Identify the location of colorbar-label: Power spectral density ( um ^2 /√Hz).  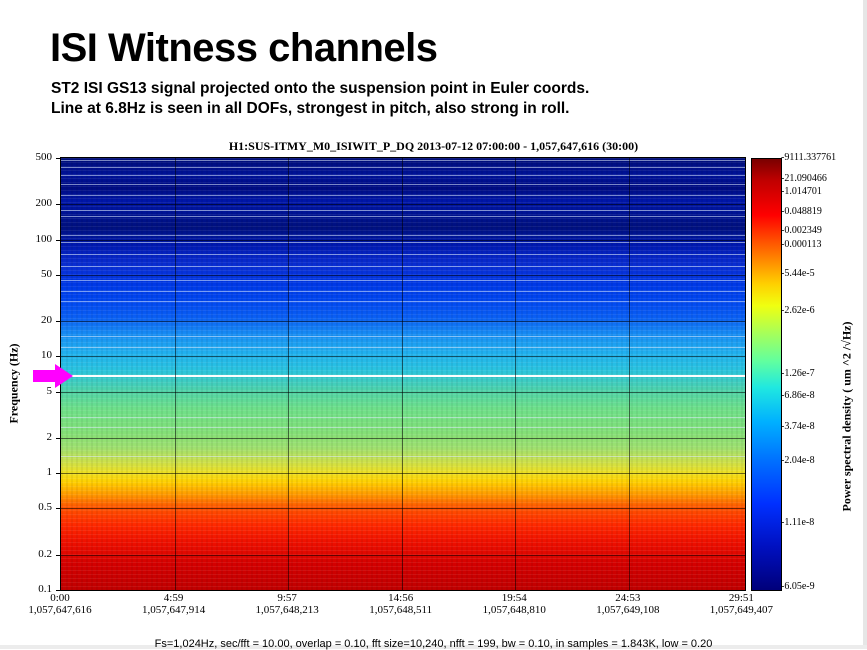
(846, 416).